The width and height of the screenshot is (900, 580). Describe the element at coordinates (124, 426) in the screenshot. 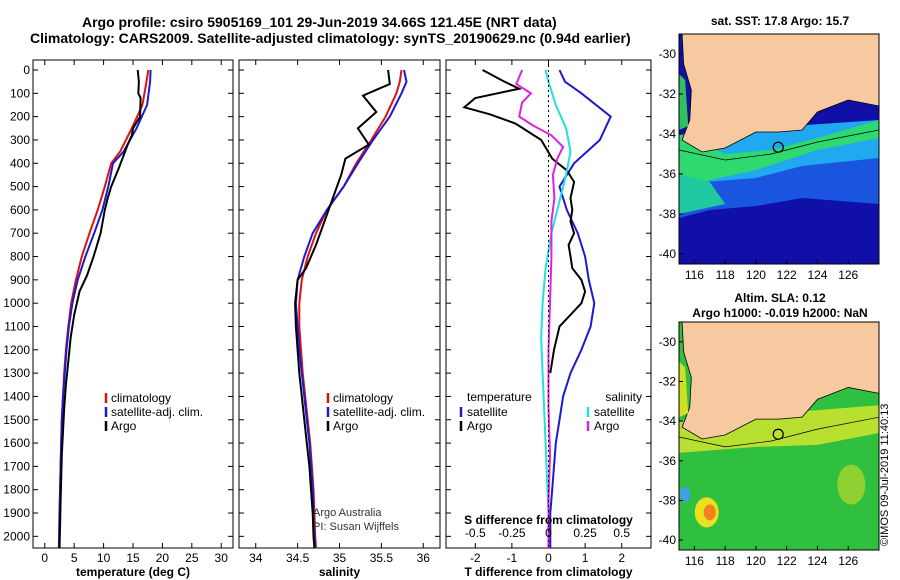

I see `temperature-legend-label: Argo` at that location.